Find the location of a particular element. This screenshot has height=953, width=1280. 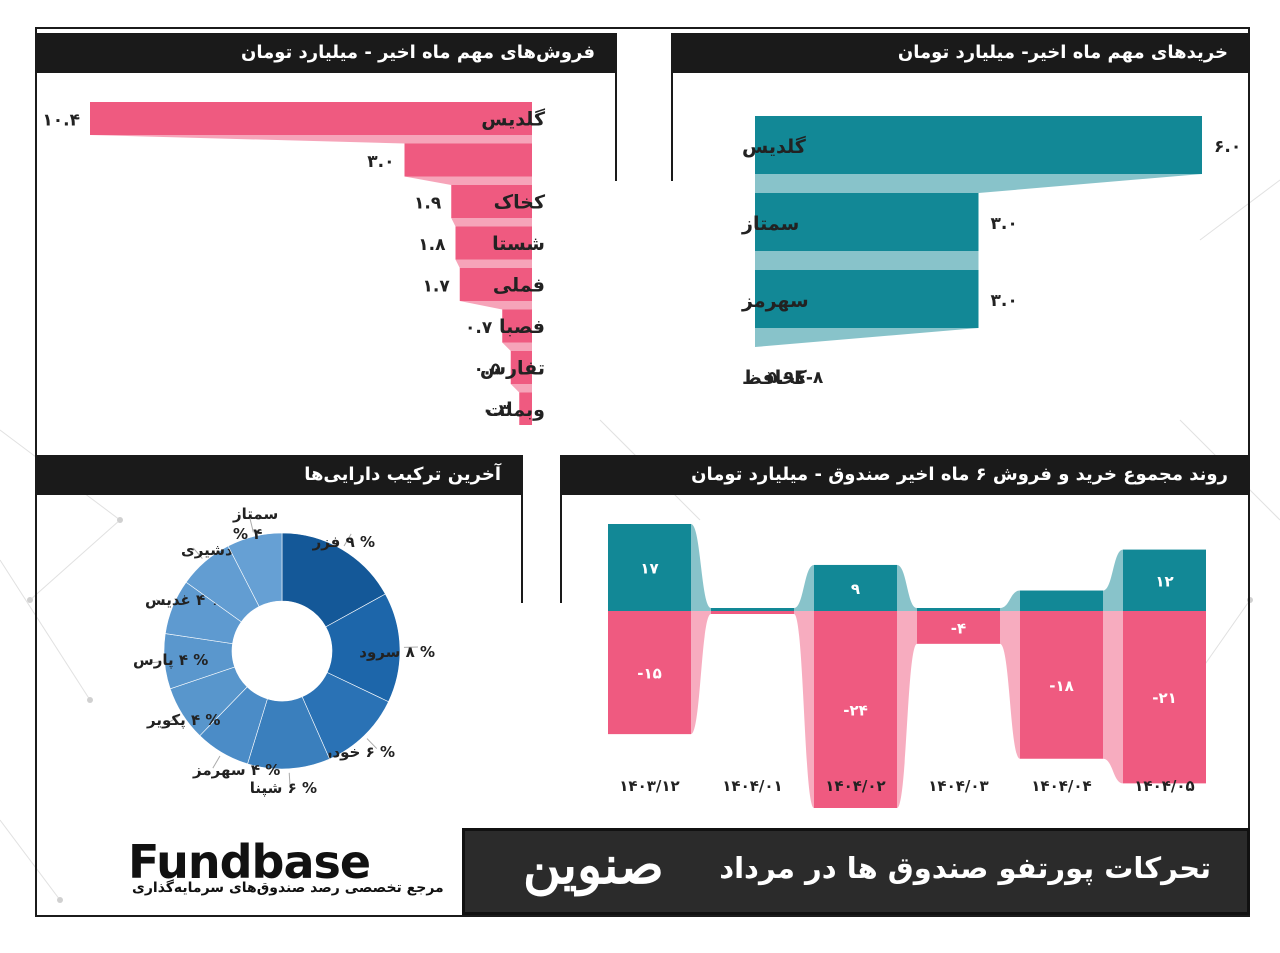

trend-sell-value-label: -۴ is located at coordinates (958, 628).